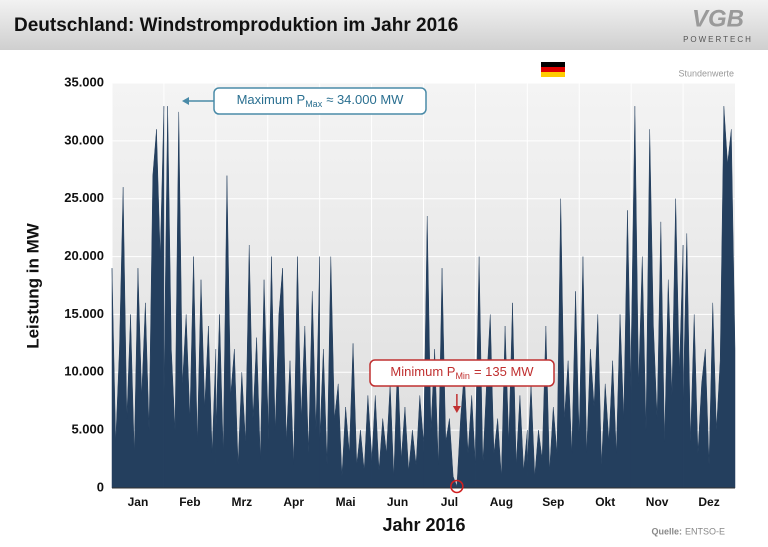 This screenshot has width=768, height=547. I want to click on annotation-part: = 135 MW, so click(504, 371).